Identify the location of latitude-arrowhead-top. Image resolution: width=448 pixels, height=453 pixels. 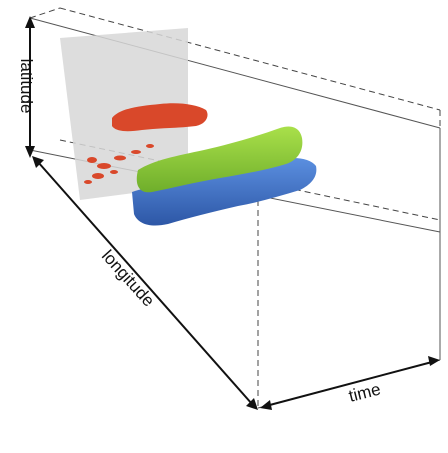
(30, 22).